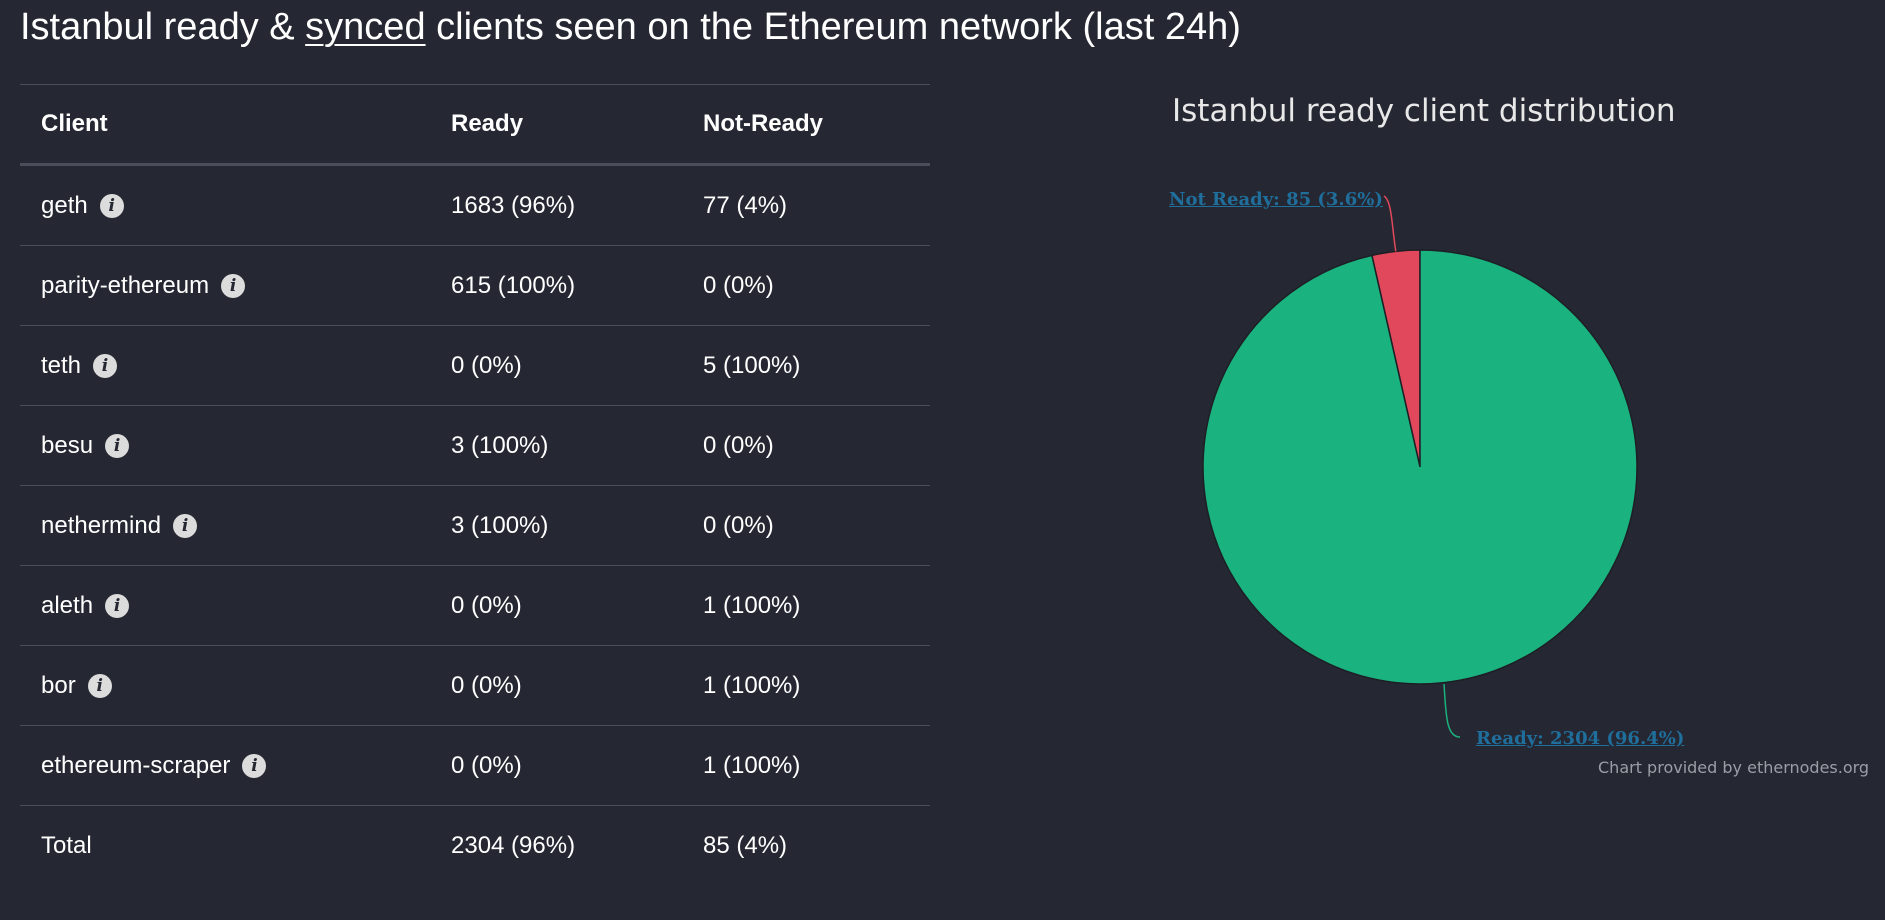 The width and height of the screenshot is (1885, 920). Describe the element at coordinates (136, 765) in the screenshot. I see `client-name: ethereum-scraper` at that location.